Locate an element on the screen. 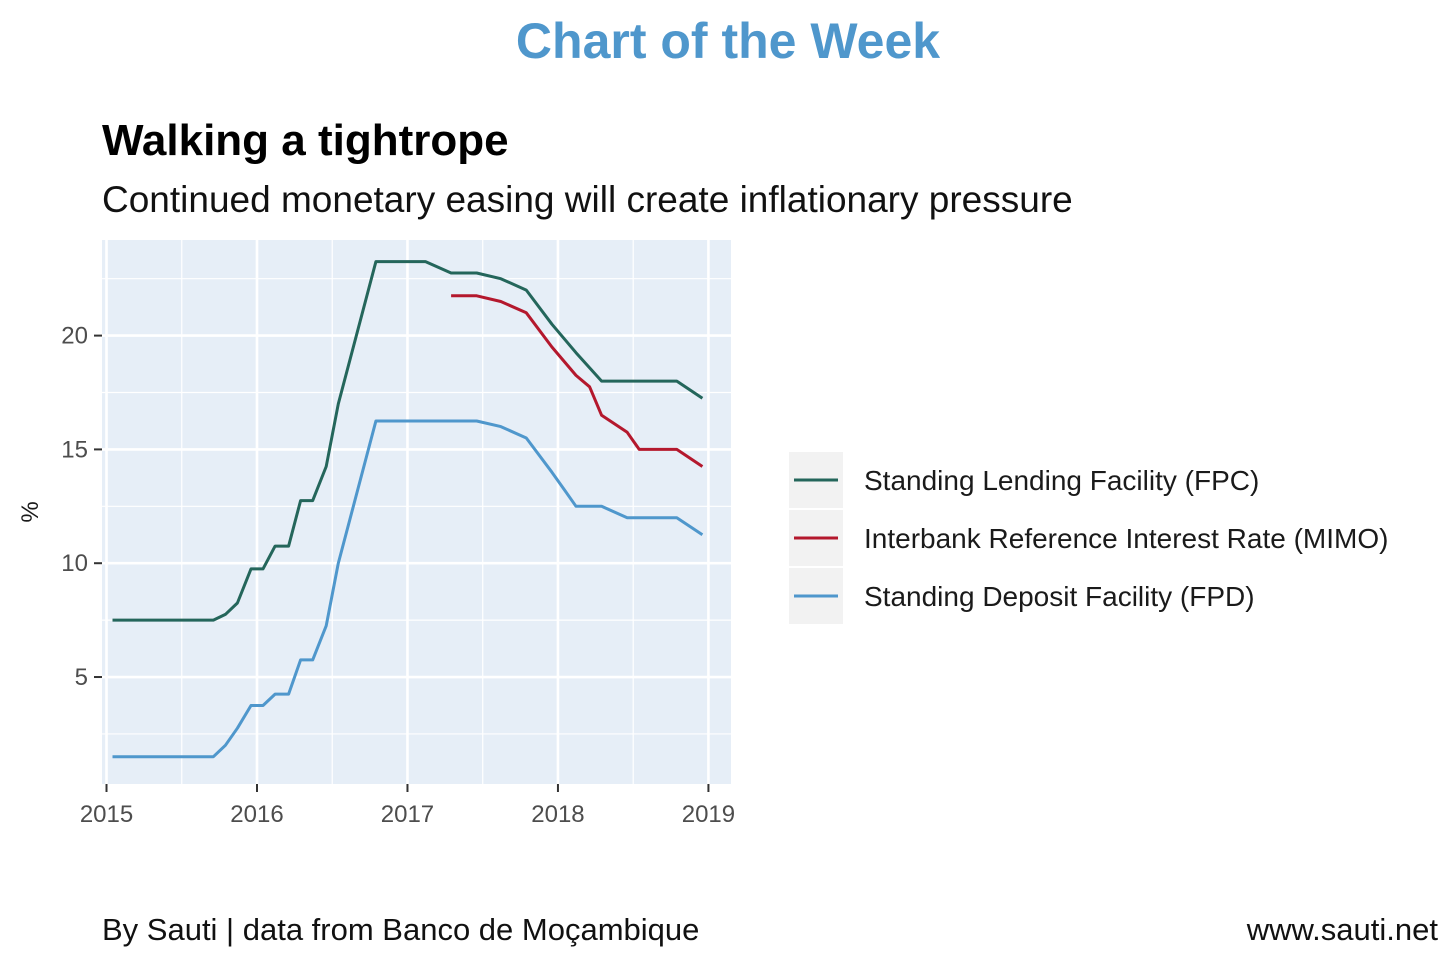 The width and height of the screenshot is (1456, 971). legend-label: Standing Deposit Facility (FPD) is located at coordinates (1059, 596).